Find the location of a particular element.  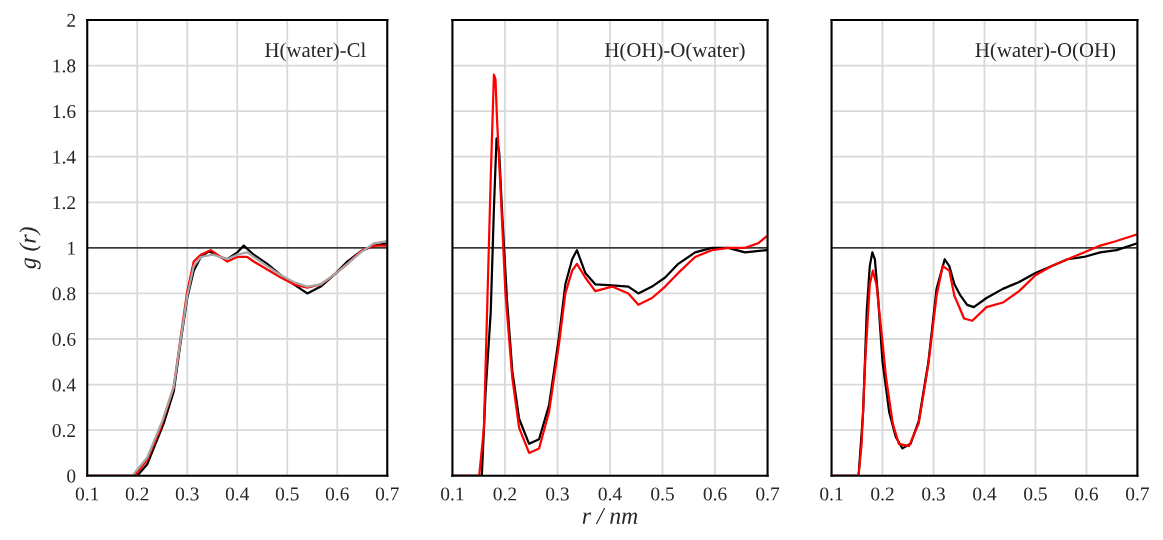

y-tick-label: 0 is located at coordinates (71, 476).